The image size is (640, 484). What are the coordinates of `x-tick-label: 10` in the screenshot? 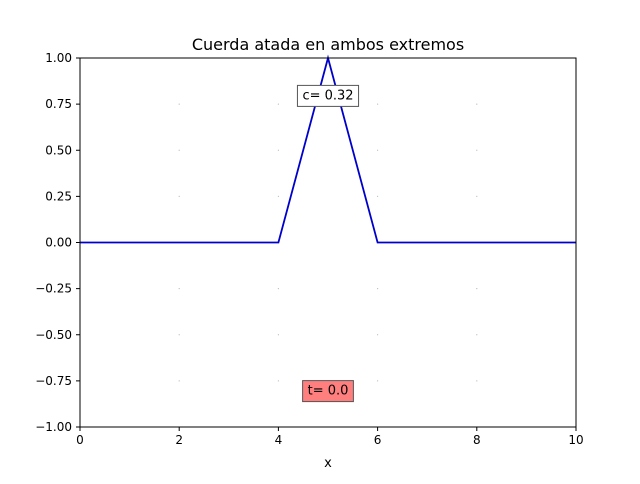 It's located at (575, 440).